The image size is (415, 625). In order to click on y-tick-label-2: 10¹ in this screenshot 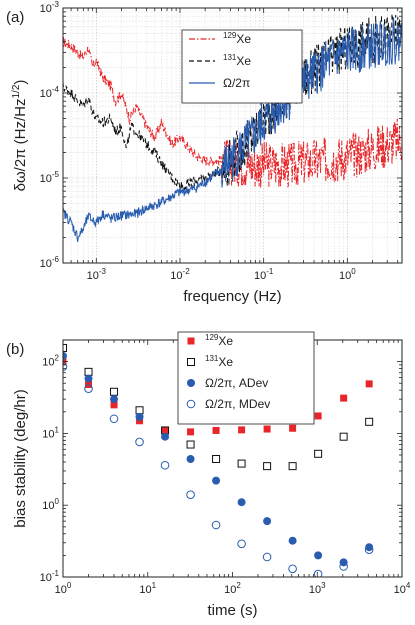, I will do `click(50, 432)`.